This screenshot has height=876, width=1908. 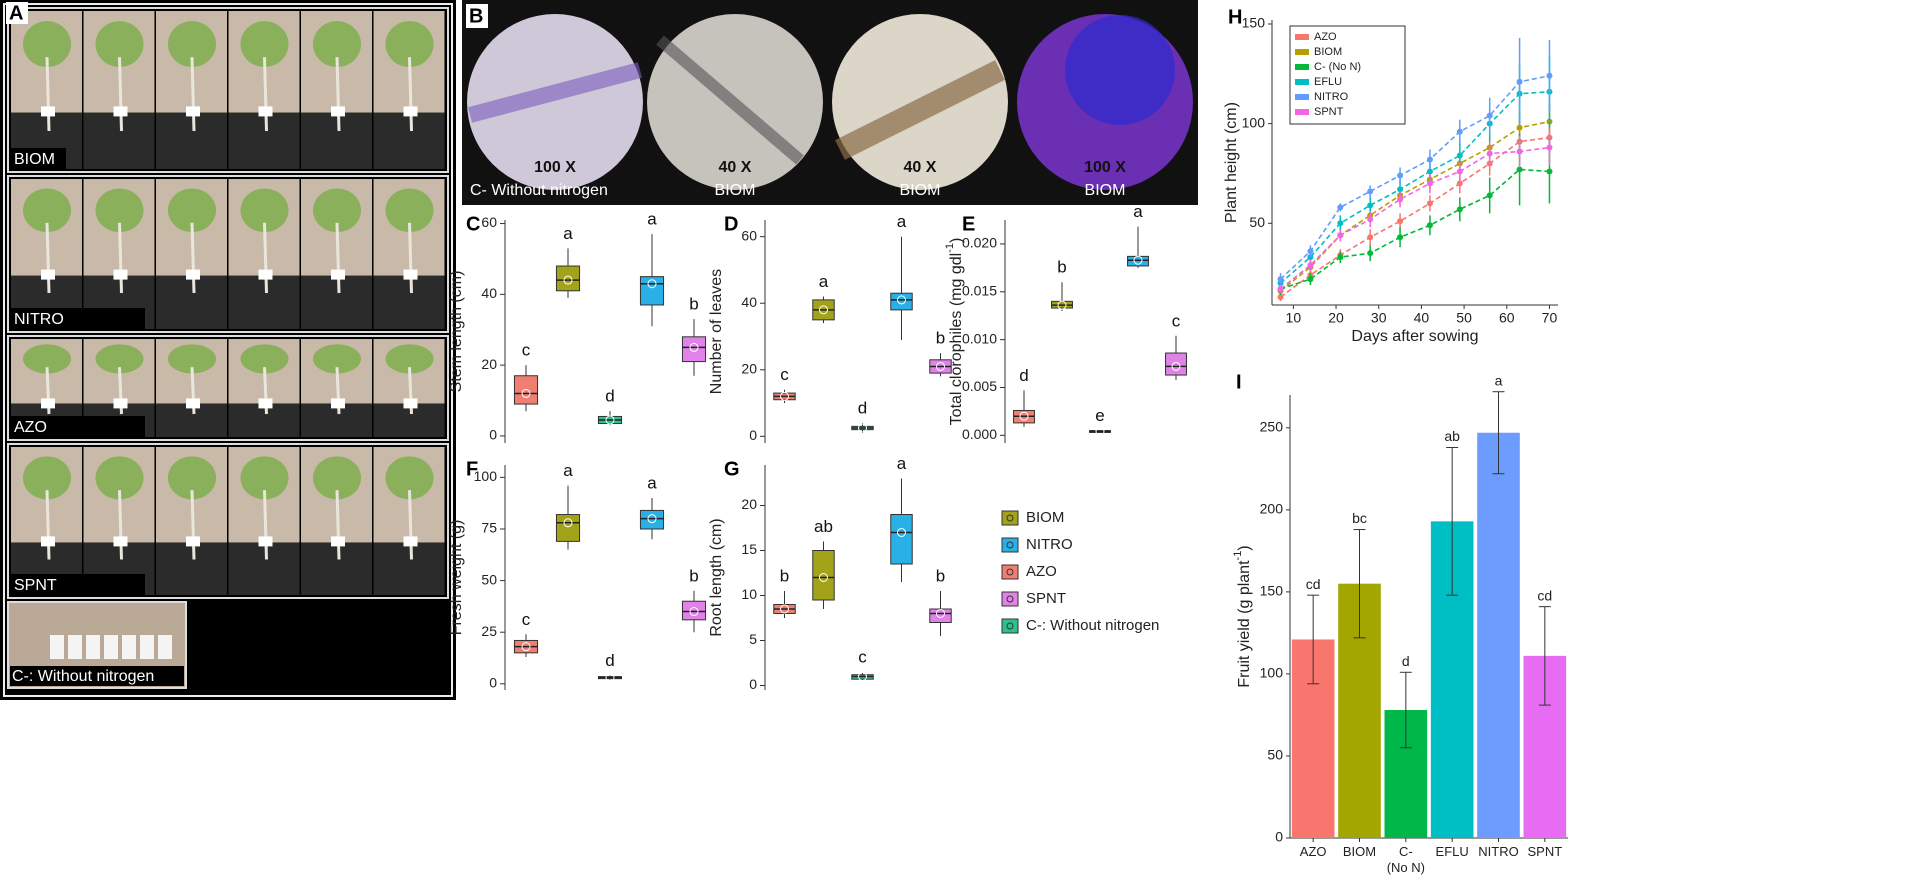 I want to click on micrograph-caption: C- Without nitrogen, so click(x=539, y=190).